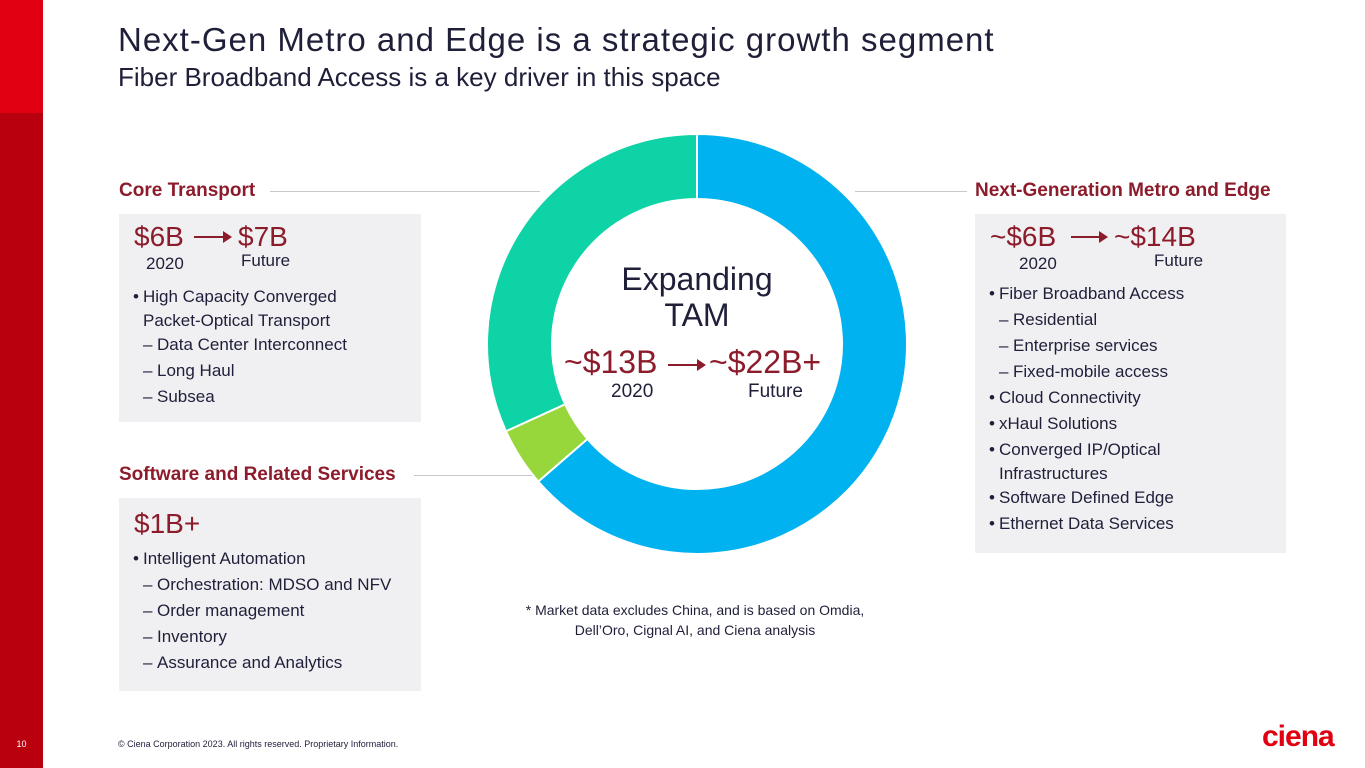 Image resolution: width=1365 pixels, height=768 pixels. What do you see at coordinates (697, 279) in the screenshot?
I see `center-title-line1: Expanding` at bounding box center [697, 279].